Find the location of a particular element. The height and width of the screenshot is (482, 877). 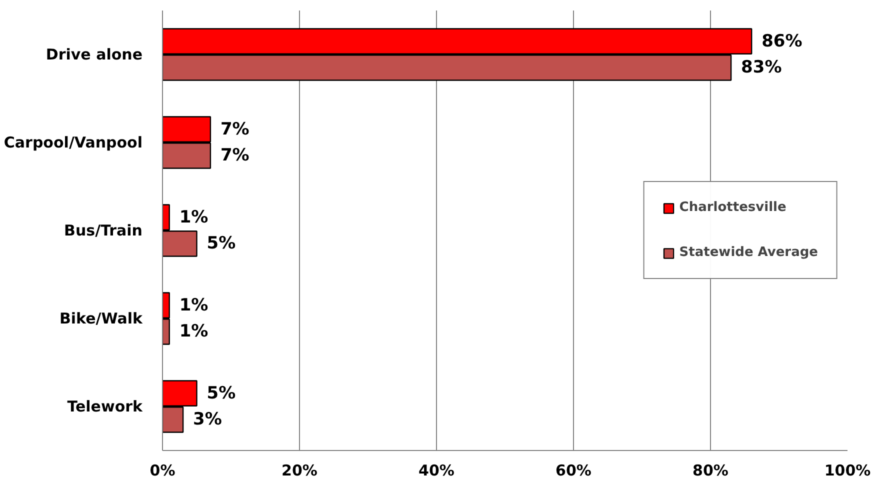

y-tick-label: Telework is located at coordinates (105, 407).